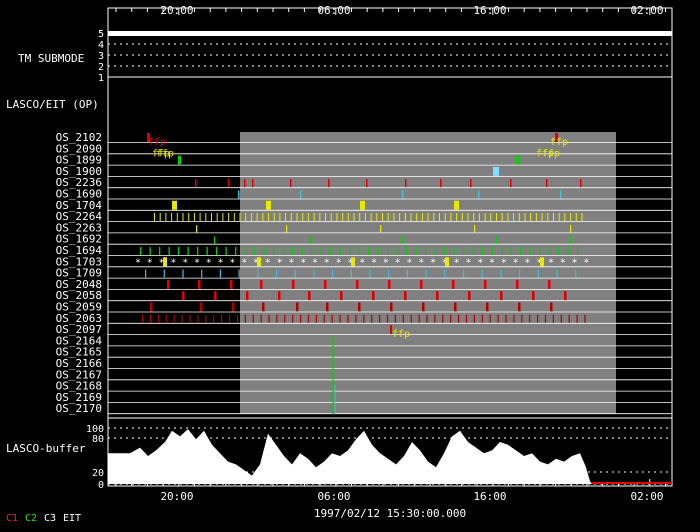 This screenshot has width=700, height=532. Describe the element at coordinates (79, 194) in the screenshot. I see `os-row-label: OS_1690` at that location.